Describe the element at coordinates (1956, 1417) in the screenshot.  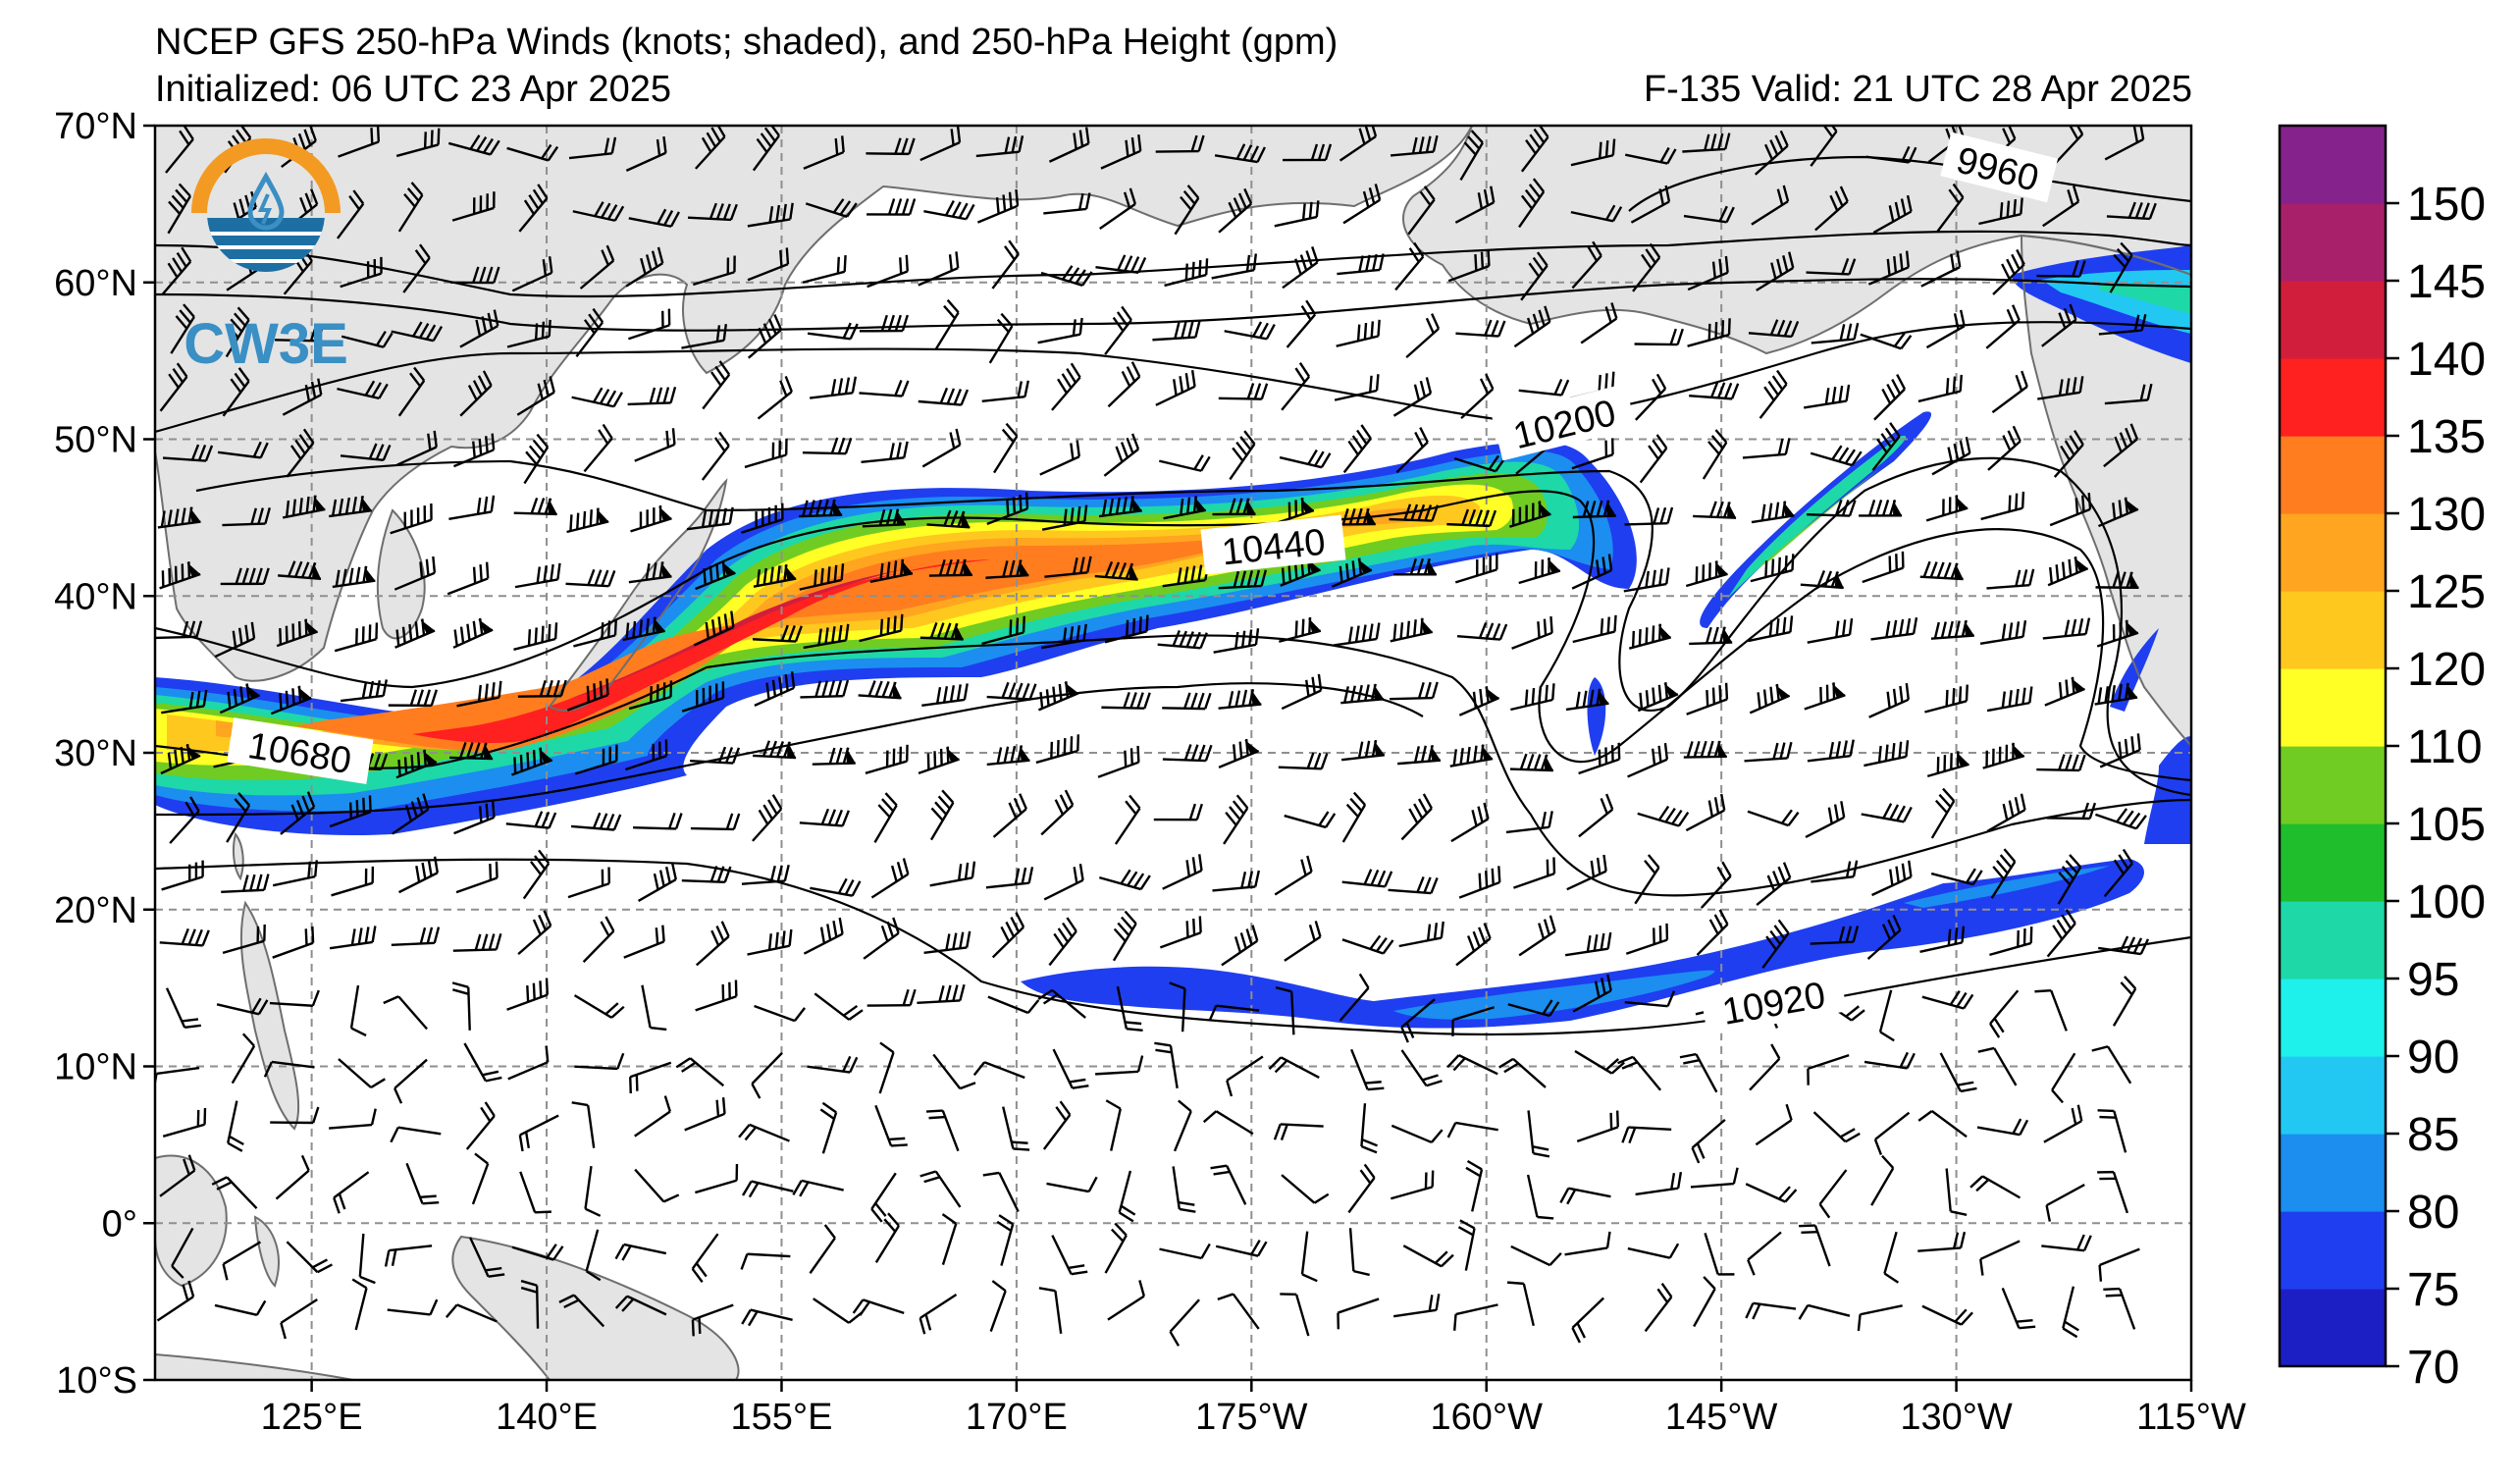
I see `lon-tick-label: 130°W` at that location.